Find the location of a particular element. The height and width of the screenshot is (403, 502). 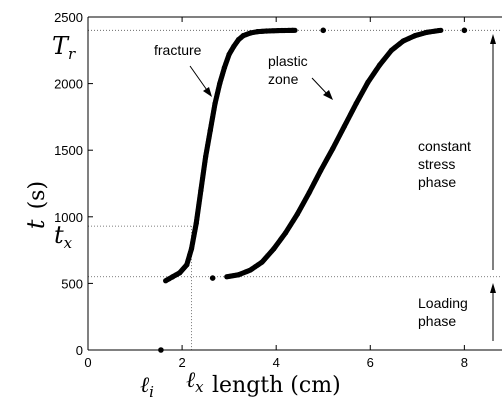

loading-annotation-line2: phase is located at coordinates (437, 321).